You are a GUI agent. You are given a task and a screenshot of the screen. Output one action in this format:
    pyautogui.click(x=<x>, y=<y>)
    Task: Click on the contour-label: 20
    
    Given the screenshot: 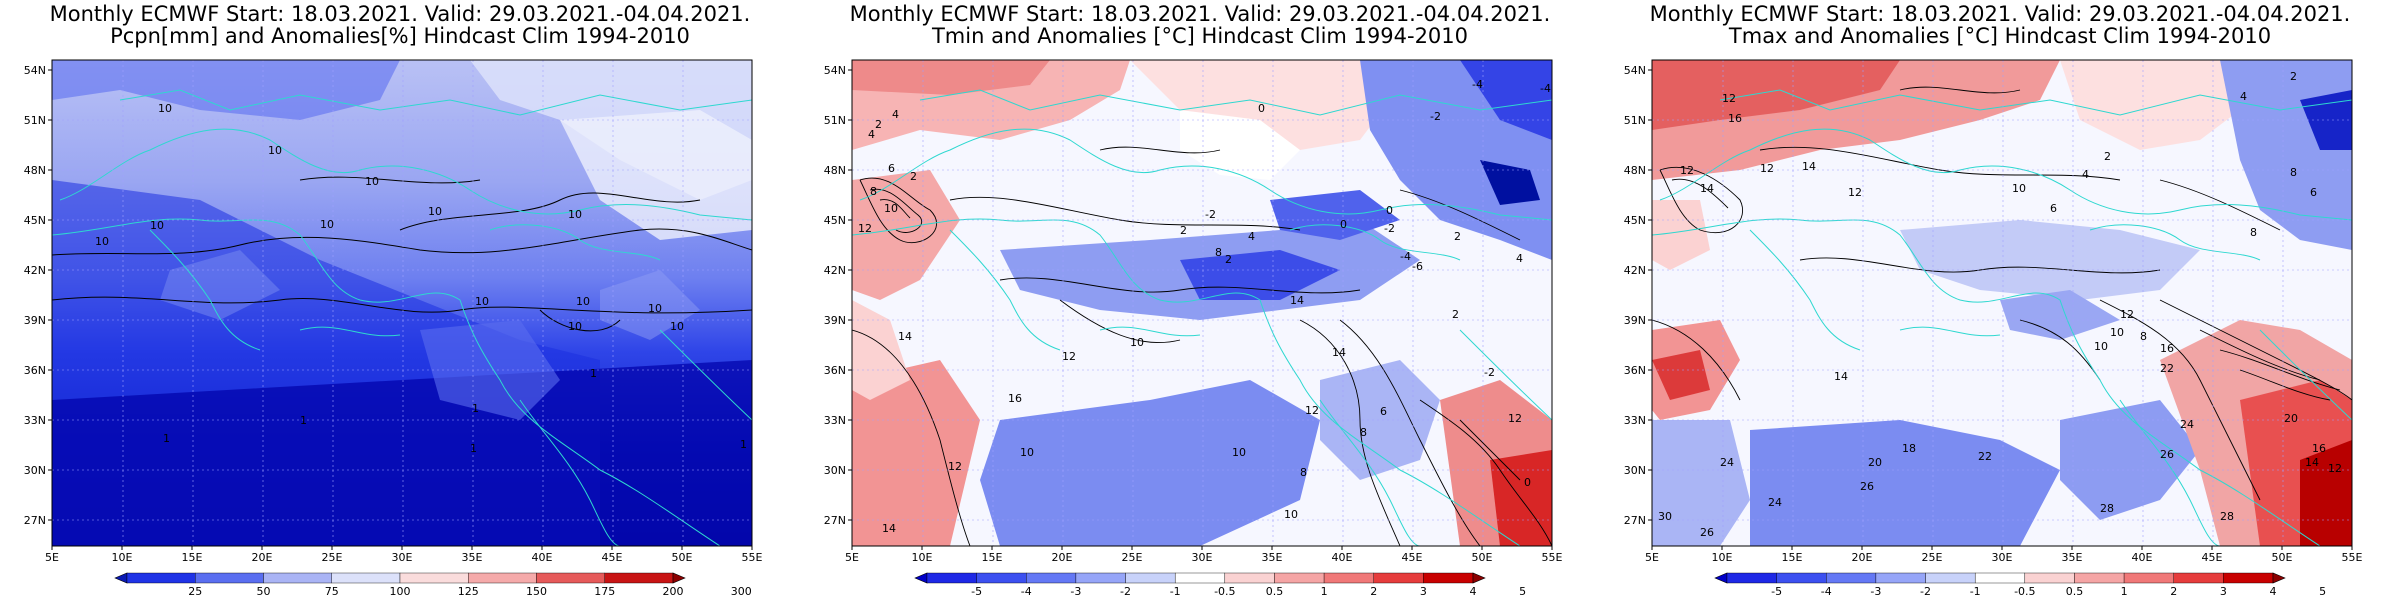 What is the action you would take?
    pyautogui.click(x=1875, y=462)
    